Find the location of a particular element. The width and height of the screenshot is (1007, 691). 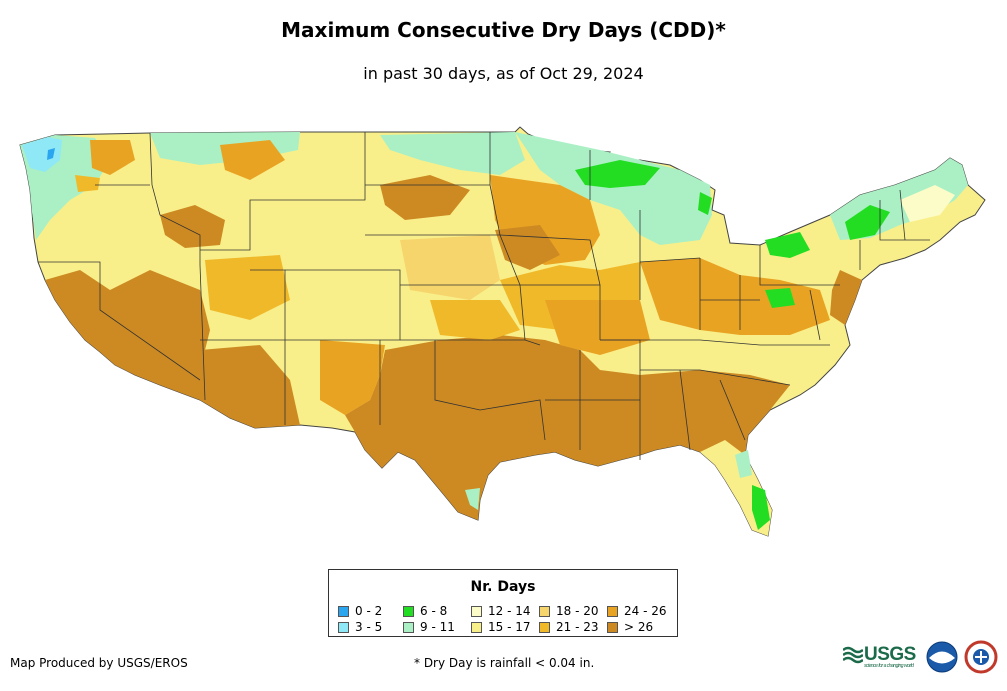

legend-item: 24 - 26 is located at coordinates (637, 611).